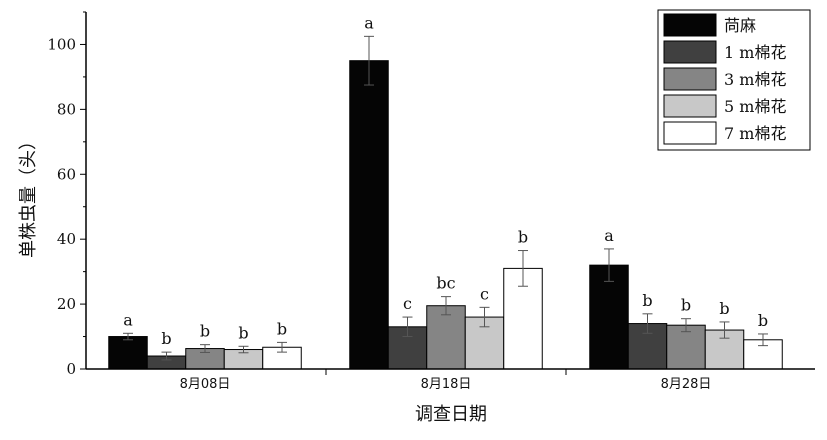 The width and height of the screenshot is (827, 440). Describe the element at coordinates (755, 133) in the screenshot. I see `legend-label: 7 m棉花` at that location.